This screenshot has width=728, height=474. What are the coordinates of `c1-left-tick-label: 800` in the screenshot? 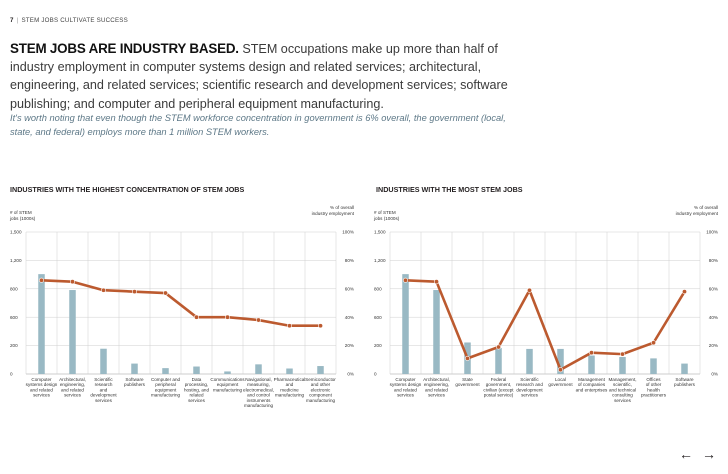 It's located at (14, 288).